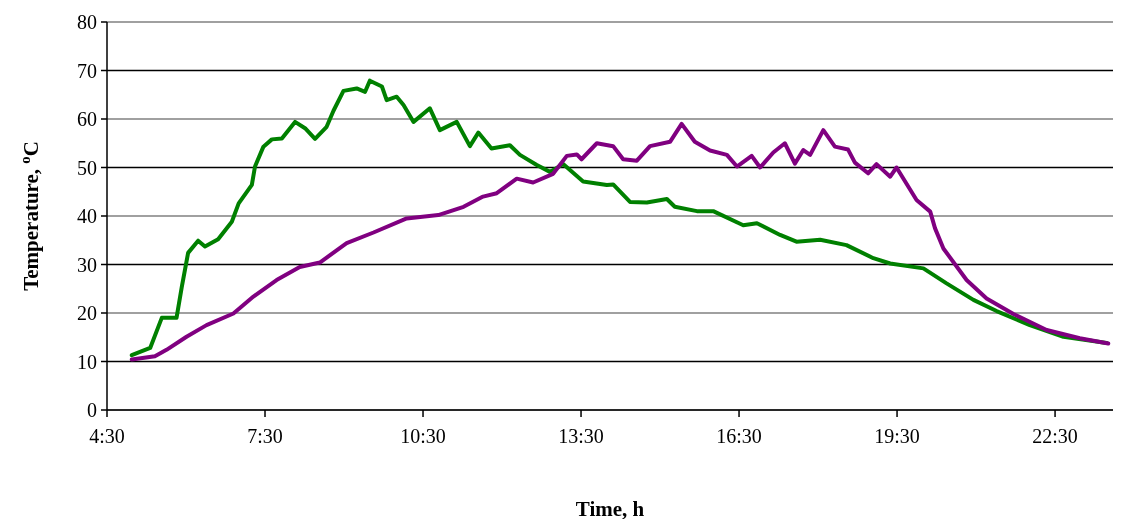 This screenshot has width=1127, height=519. I want to click on y-tick-label: 30, so click(87, 264).